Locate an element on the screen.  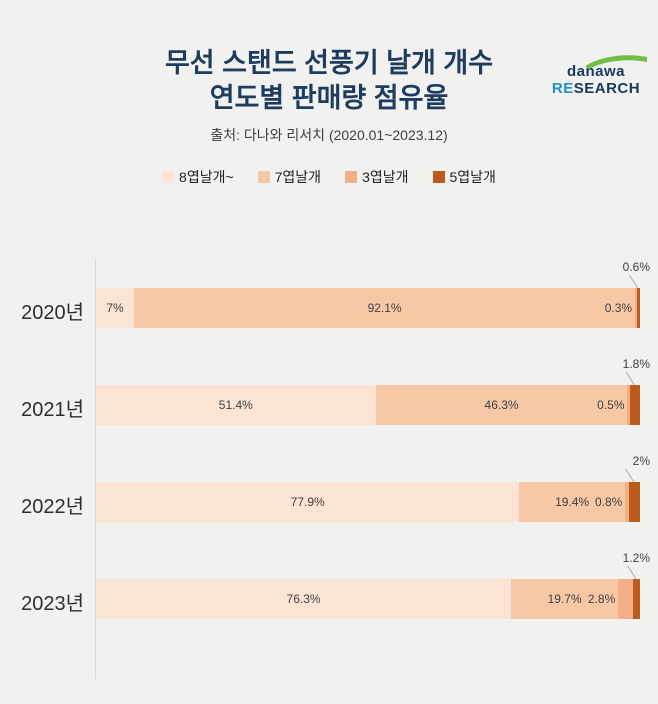
logo-research-suffix: SEARCH is located at coordinates (607, 88).